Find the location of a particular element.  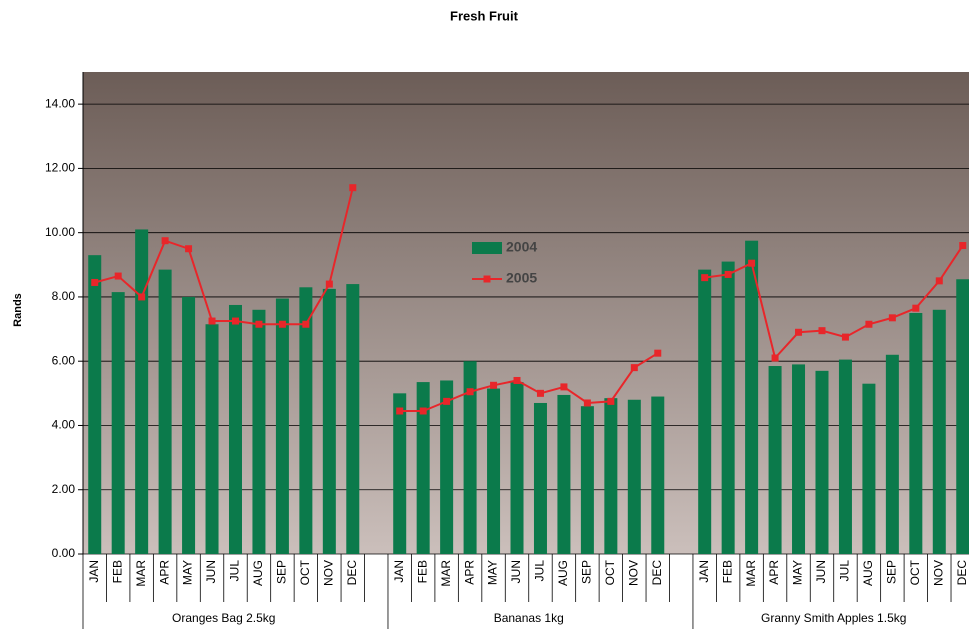

y-tick-label: 2.00 is located at coordinates (64, 489).